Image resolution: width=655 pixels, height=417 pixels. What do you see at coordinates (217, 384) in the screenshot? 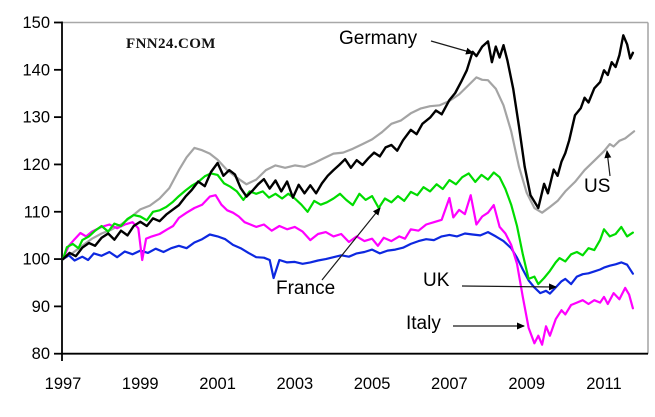
I see `x-tick-label: 2001` at bounding box center [217, 384].